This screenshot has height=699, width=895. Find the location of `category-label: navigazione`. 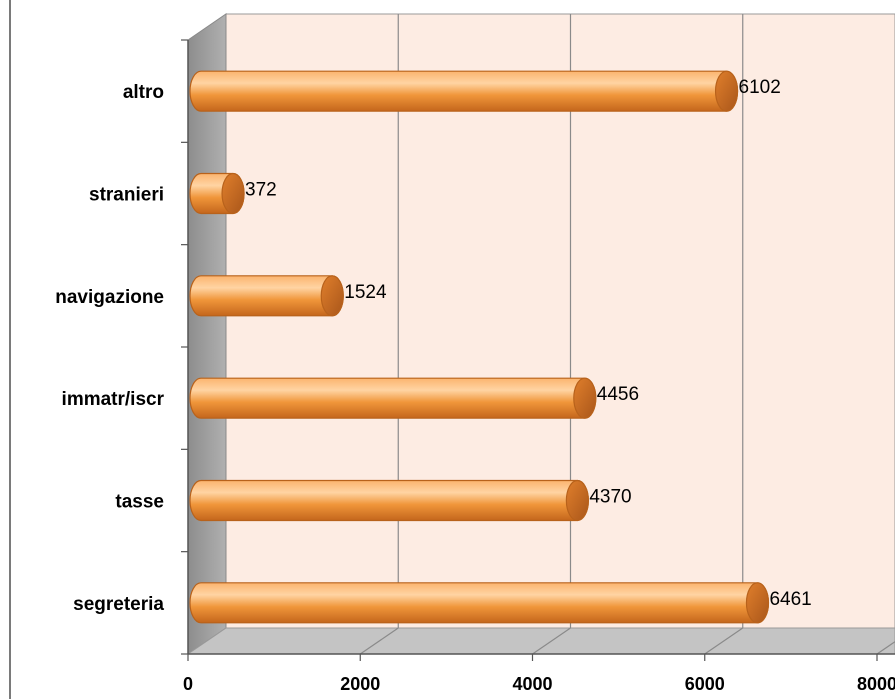

category-label: navigazione is located at coordinates (109, 297).